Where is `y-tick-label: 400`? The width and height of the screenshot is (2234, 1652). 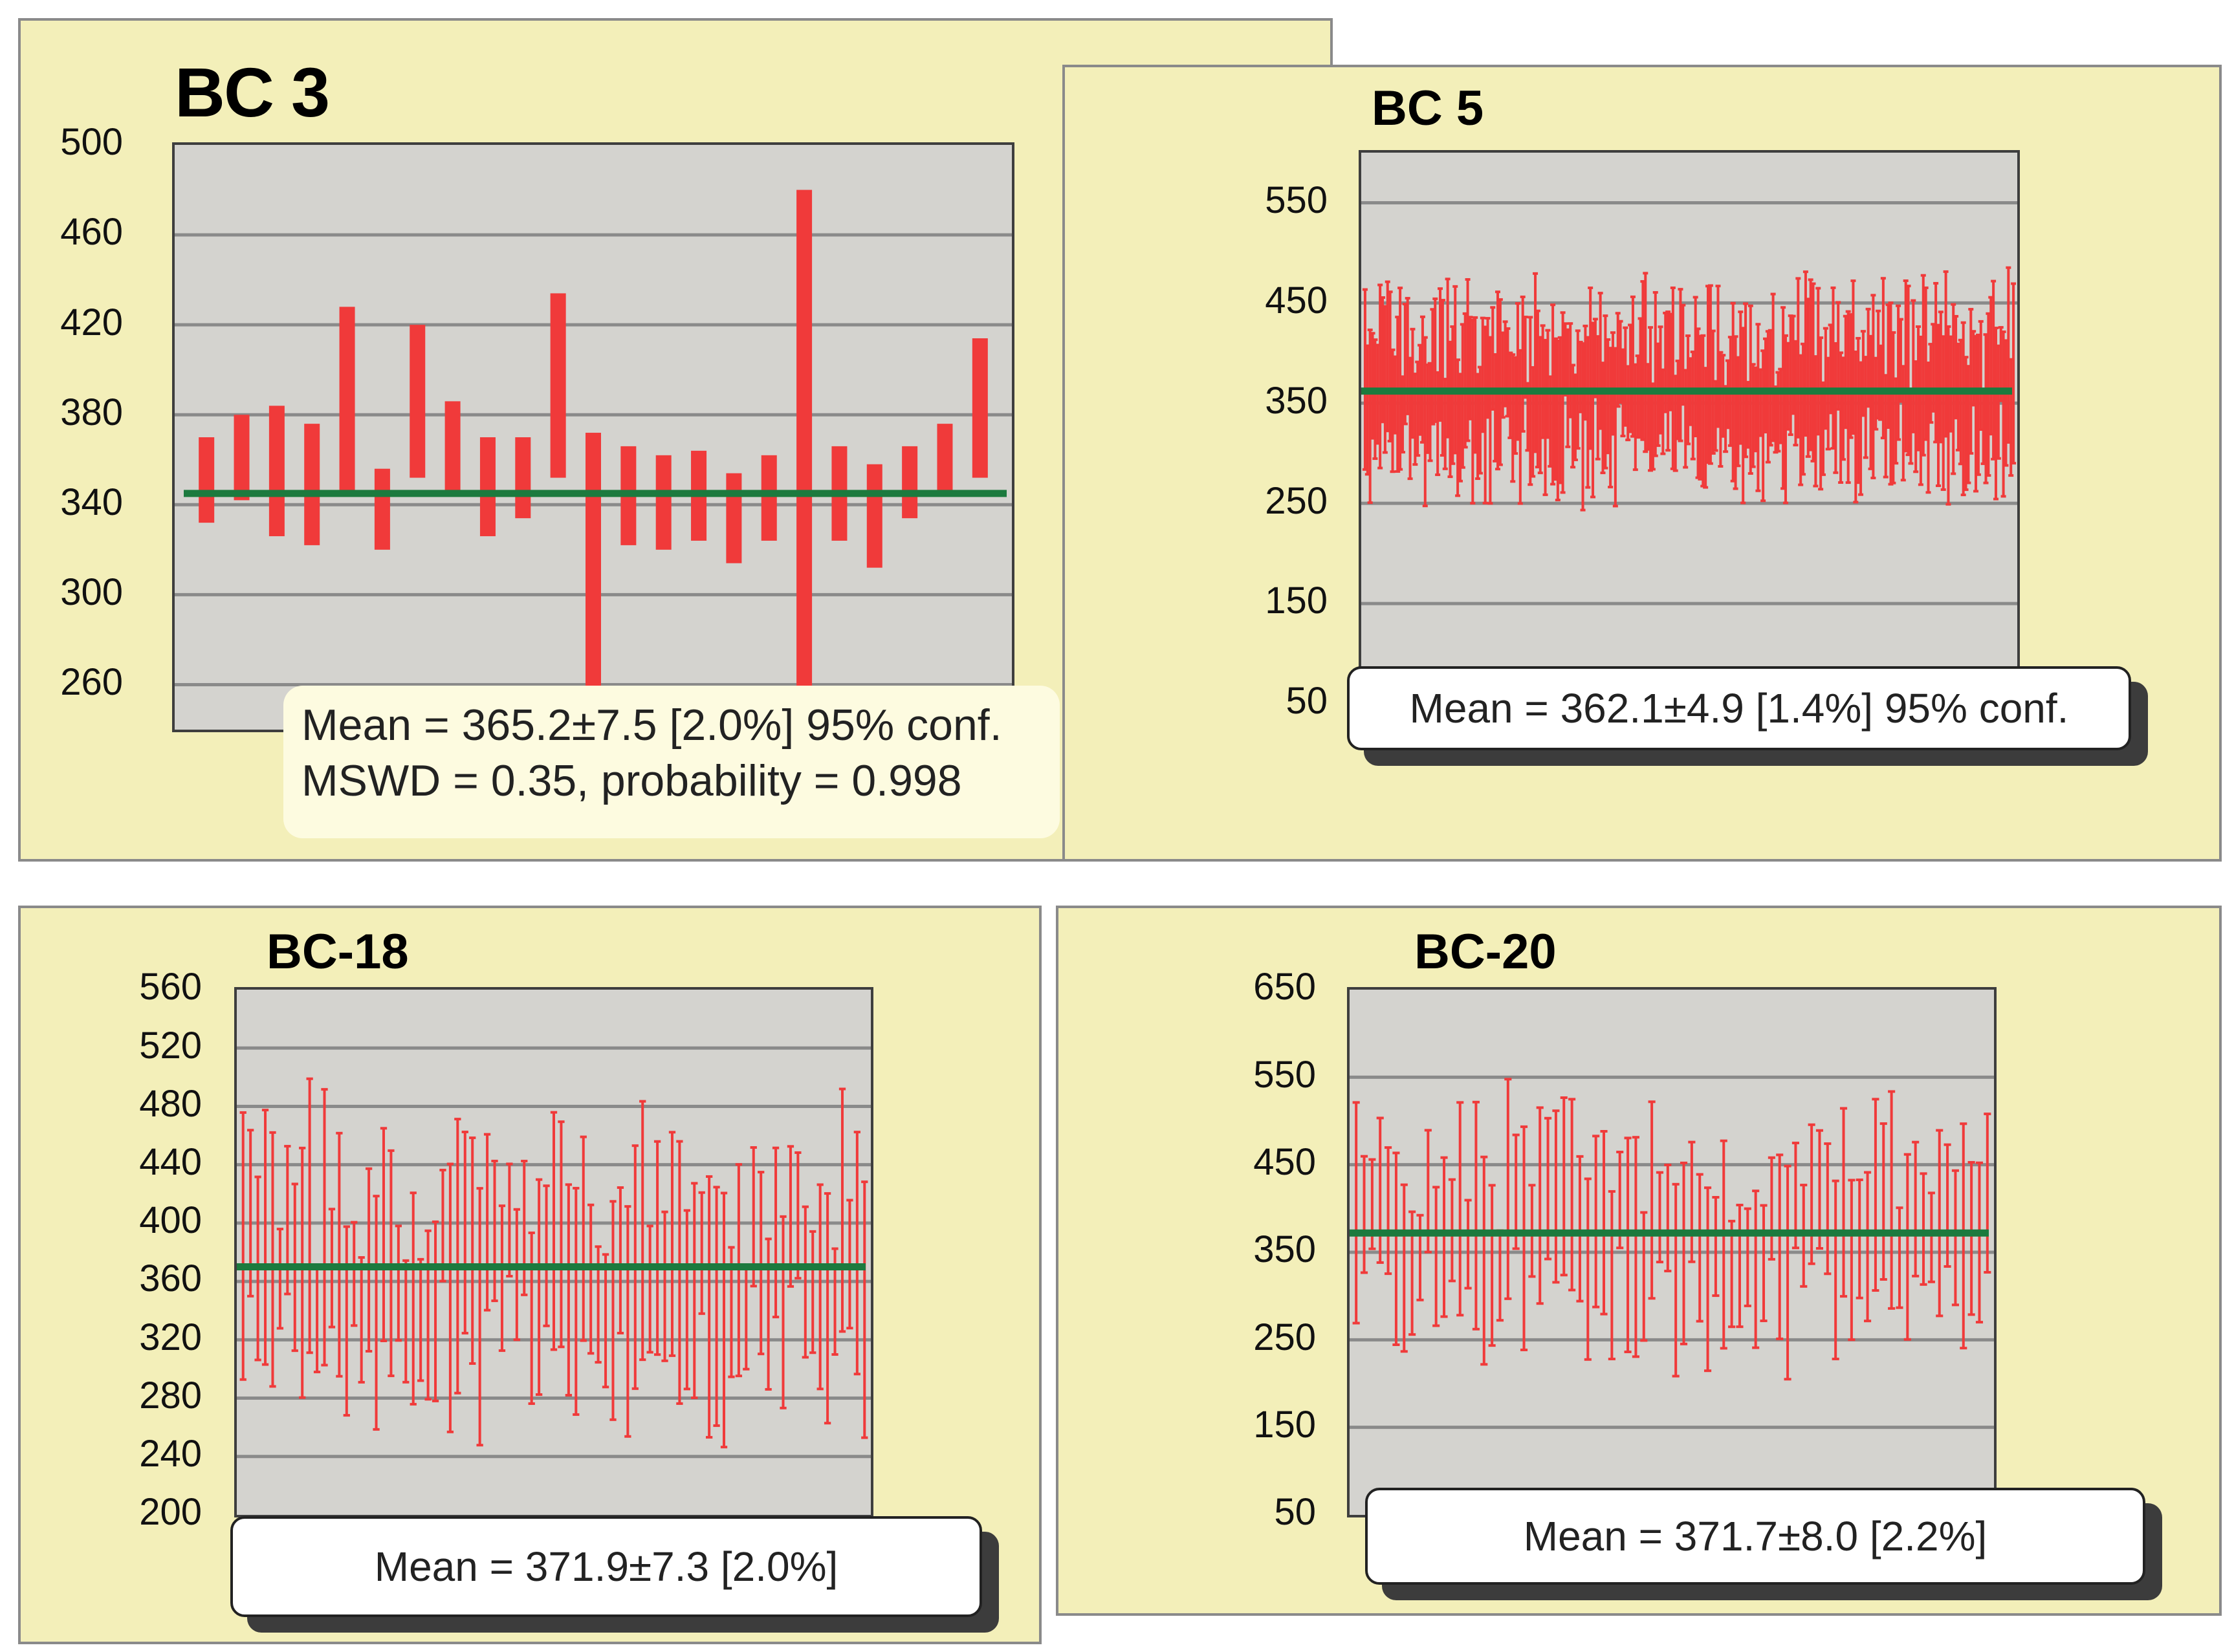 y-tick-label: 400 is located at coordinates (170, 1221).